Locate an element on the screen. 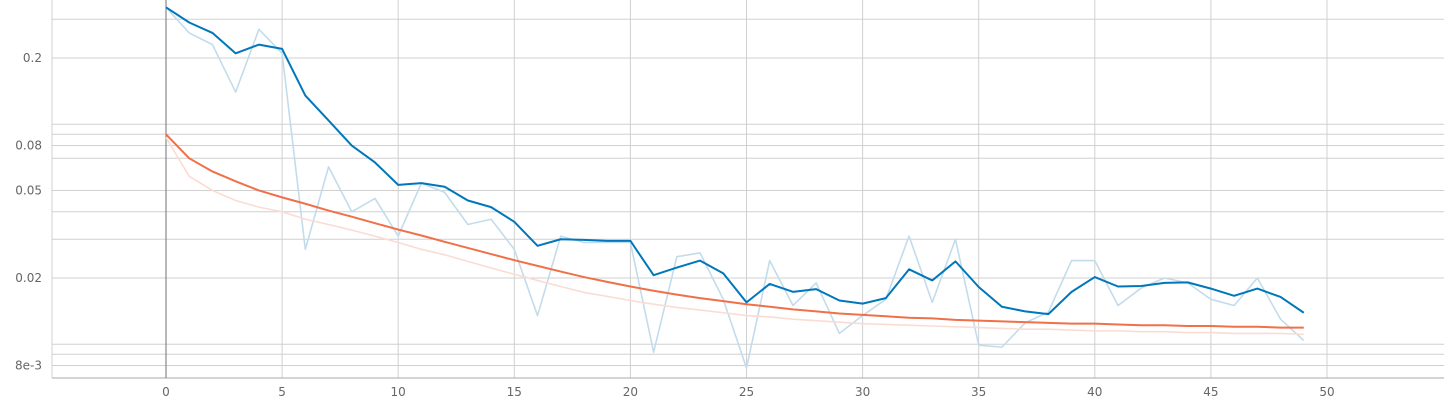 Image resolution: width=1444 pixels, height=400 pixels. x-tick-label: 50 is located at coordinates (1326, 392).